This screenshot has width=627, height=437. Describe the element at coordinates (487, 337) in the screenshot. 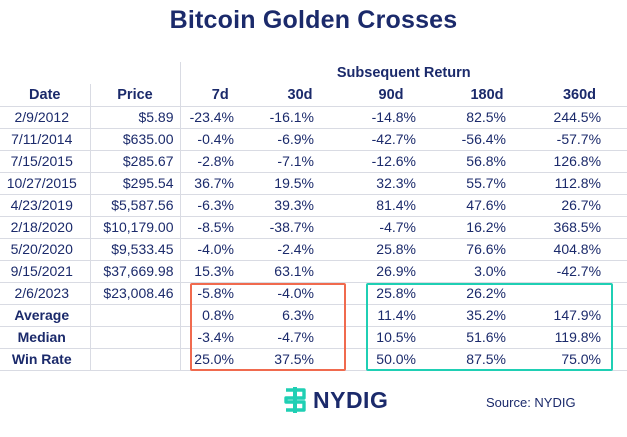

I see `return-cell: 51.6%` at that location.